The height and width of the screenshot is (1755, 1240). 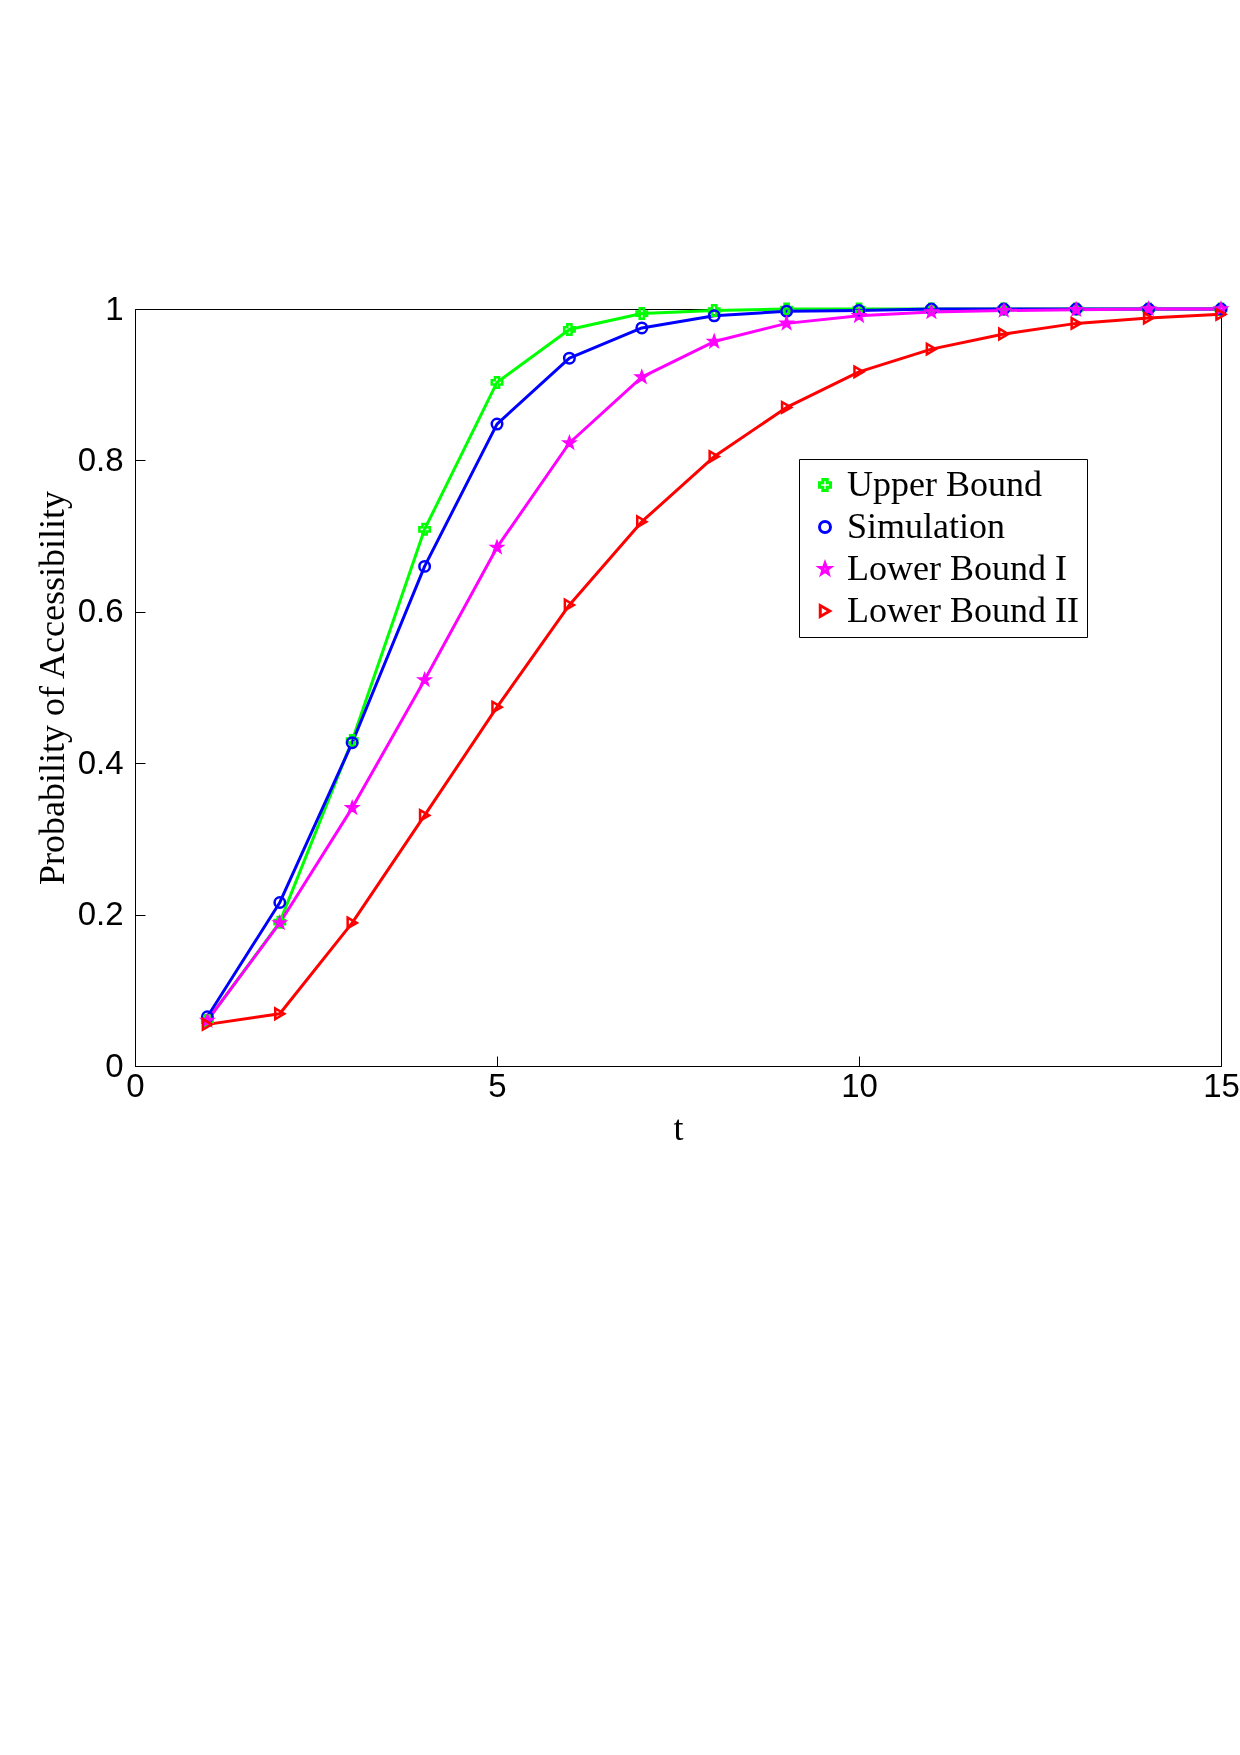 What do you see at coordinates (926, 526) in the screenshot?
I see `legend-label: Simulation` at bounding box center [926, 526].